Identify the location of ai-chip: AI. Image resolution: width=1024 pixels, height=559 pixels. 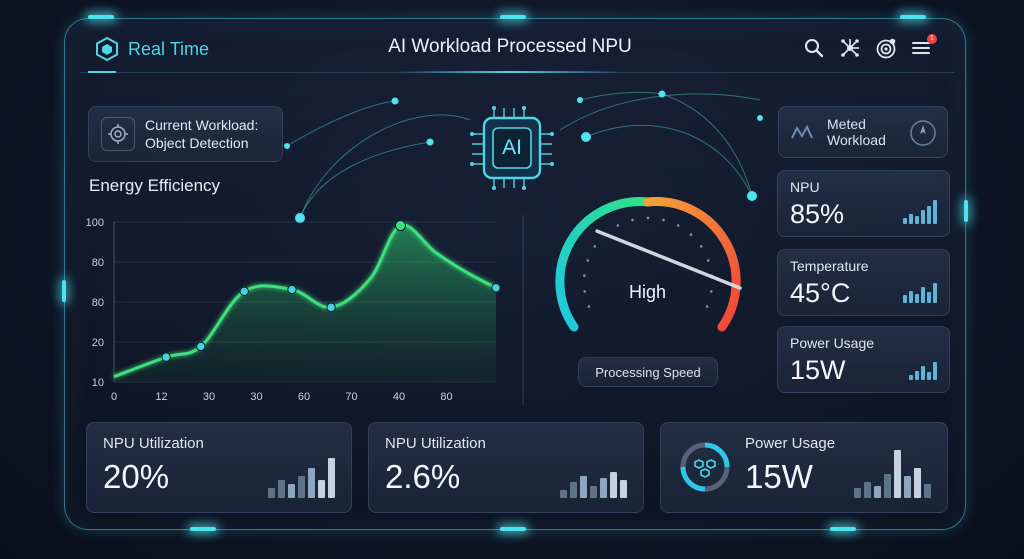
(512, 150).